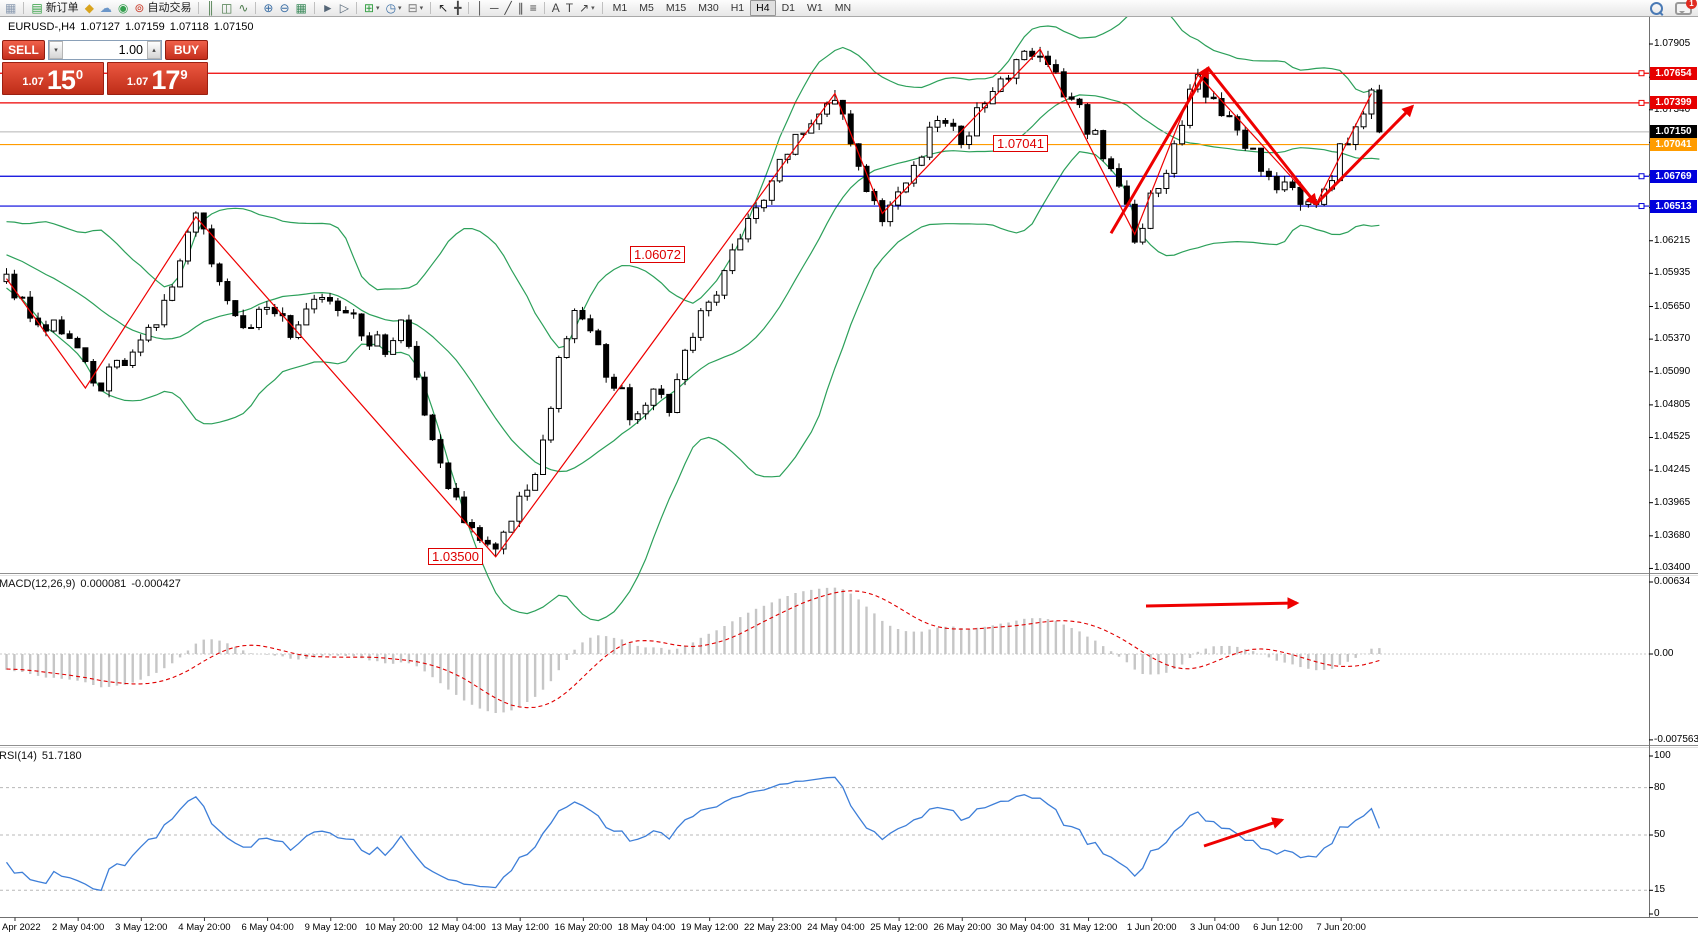 The height and width of the screenshot is (941, 1698). I want to click on web-terminal-icon: ☁, so click(106, 8).